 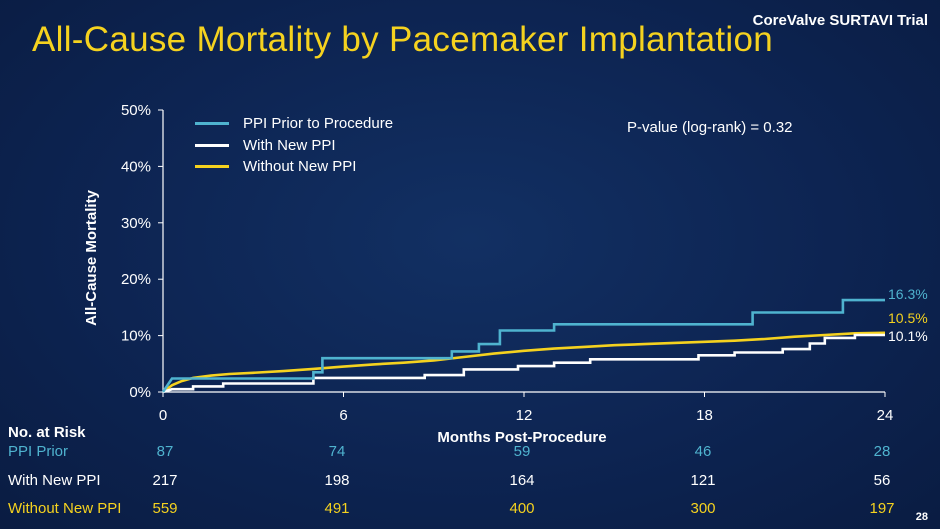 What do you see at coordinates (337, 508) in the screenshot?
I see `risk-cell: 491` at bounding box center [337, 508].